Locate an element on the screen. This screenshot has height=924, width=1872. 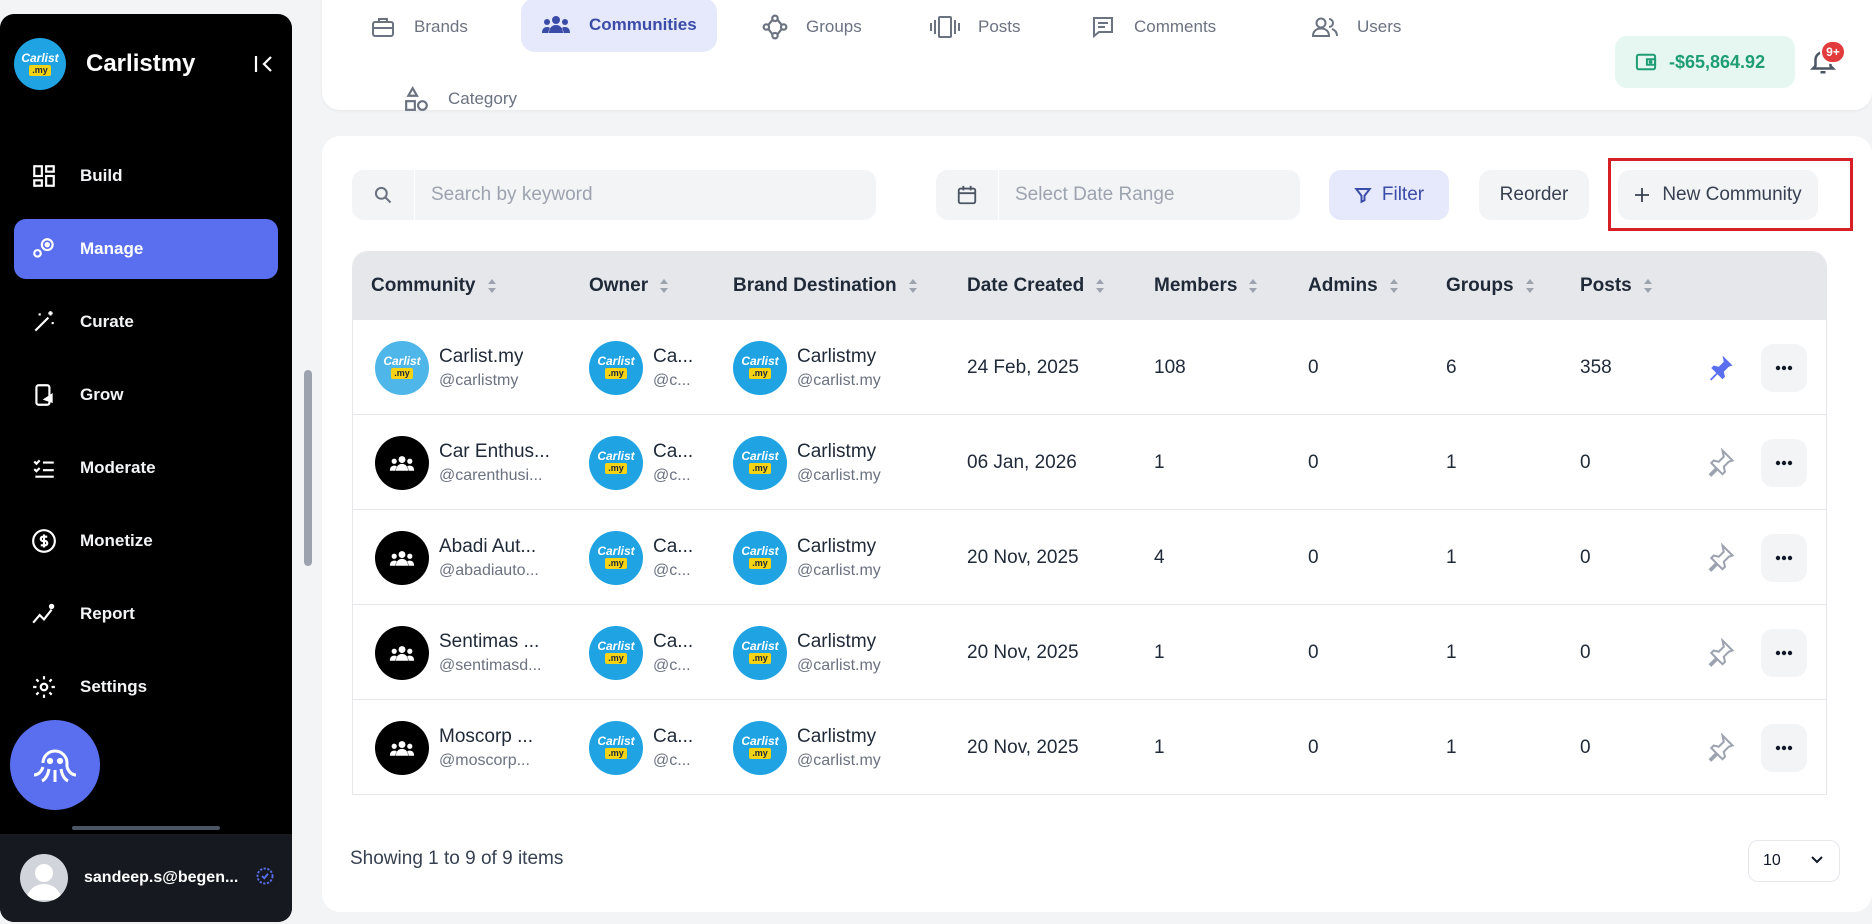
sidebar-item-curate: Curate is located at coordinates (146, 322).